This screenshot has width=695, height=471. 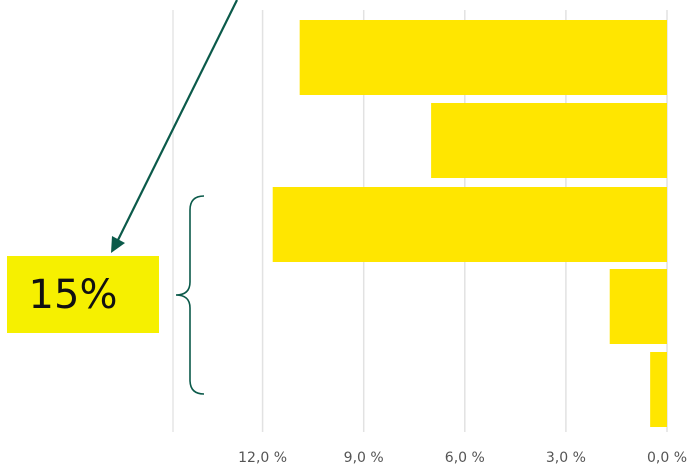 What do you see at coordinates (118, 244) in the screenshot?
I see `arrow-head-icon` at bounding box center [118, 244].